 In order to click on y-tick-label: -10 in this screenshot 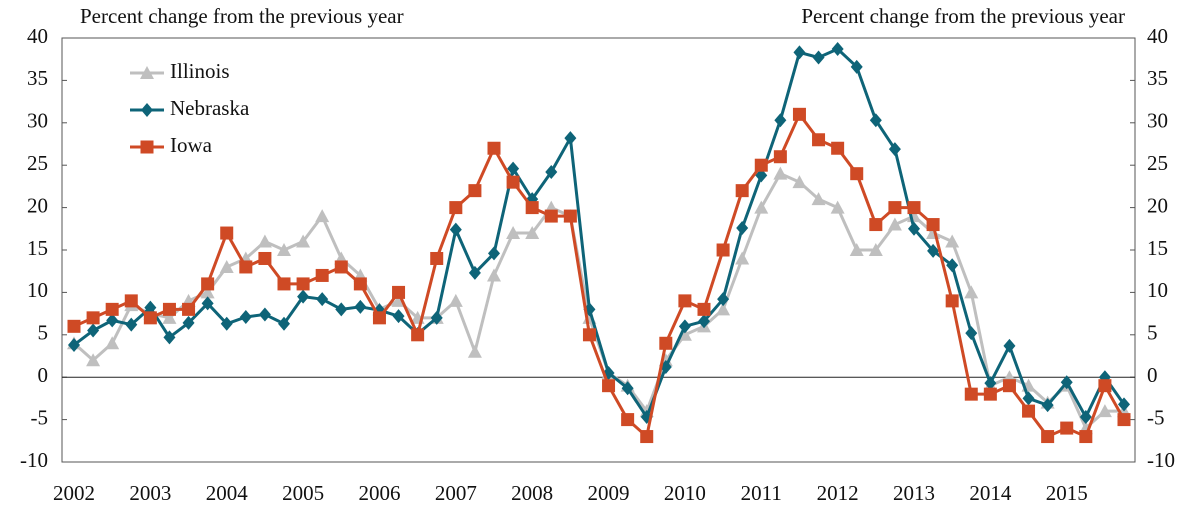, I will do `click(34, 460)`.